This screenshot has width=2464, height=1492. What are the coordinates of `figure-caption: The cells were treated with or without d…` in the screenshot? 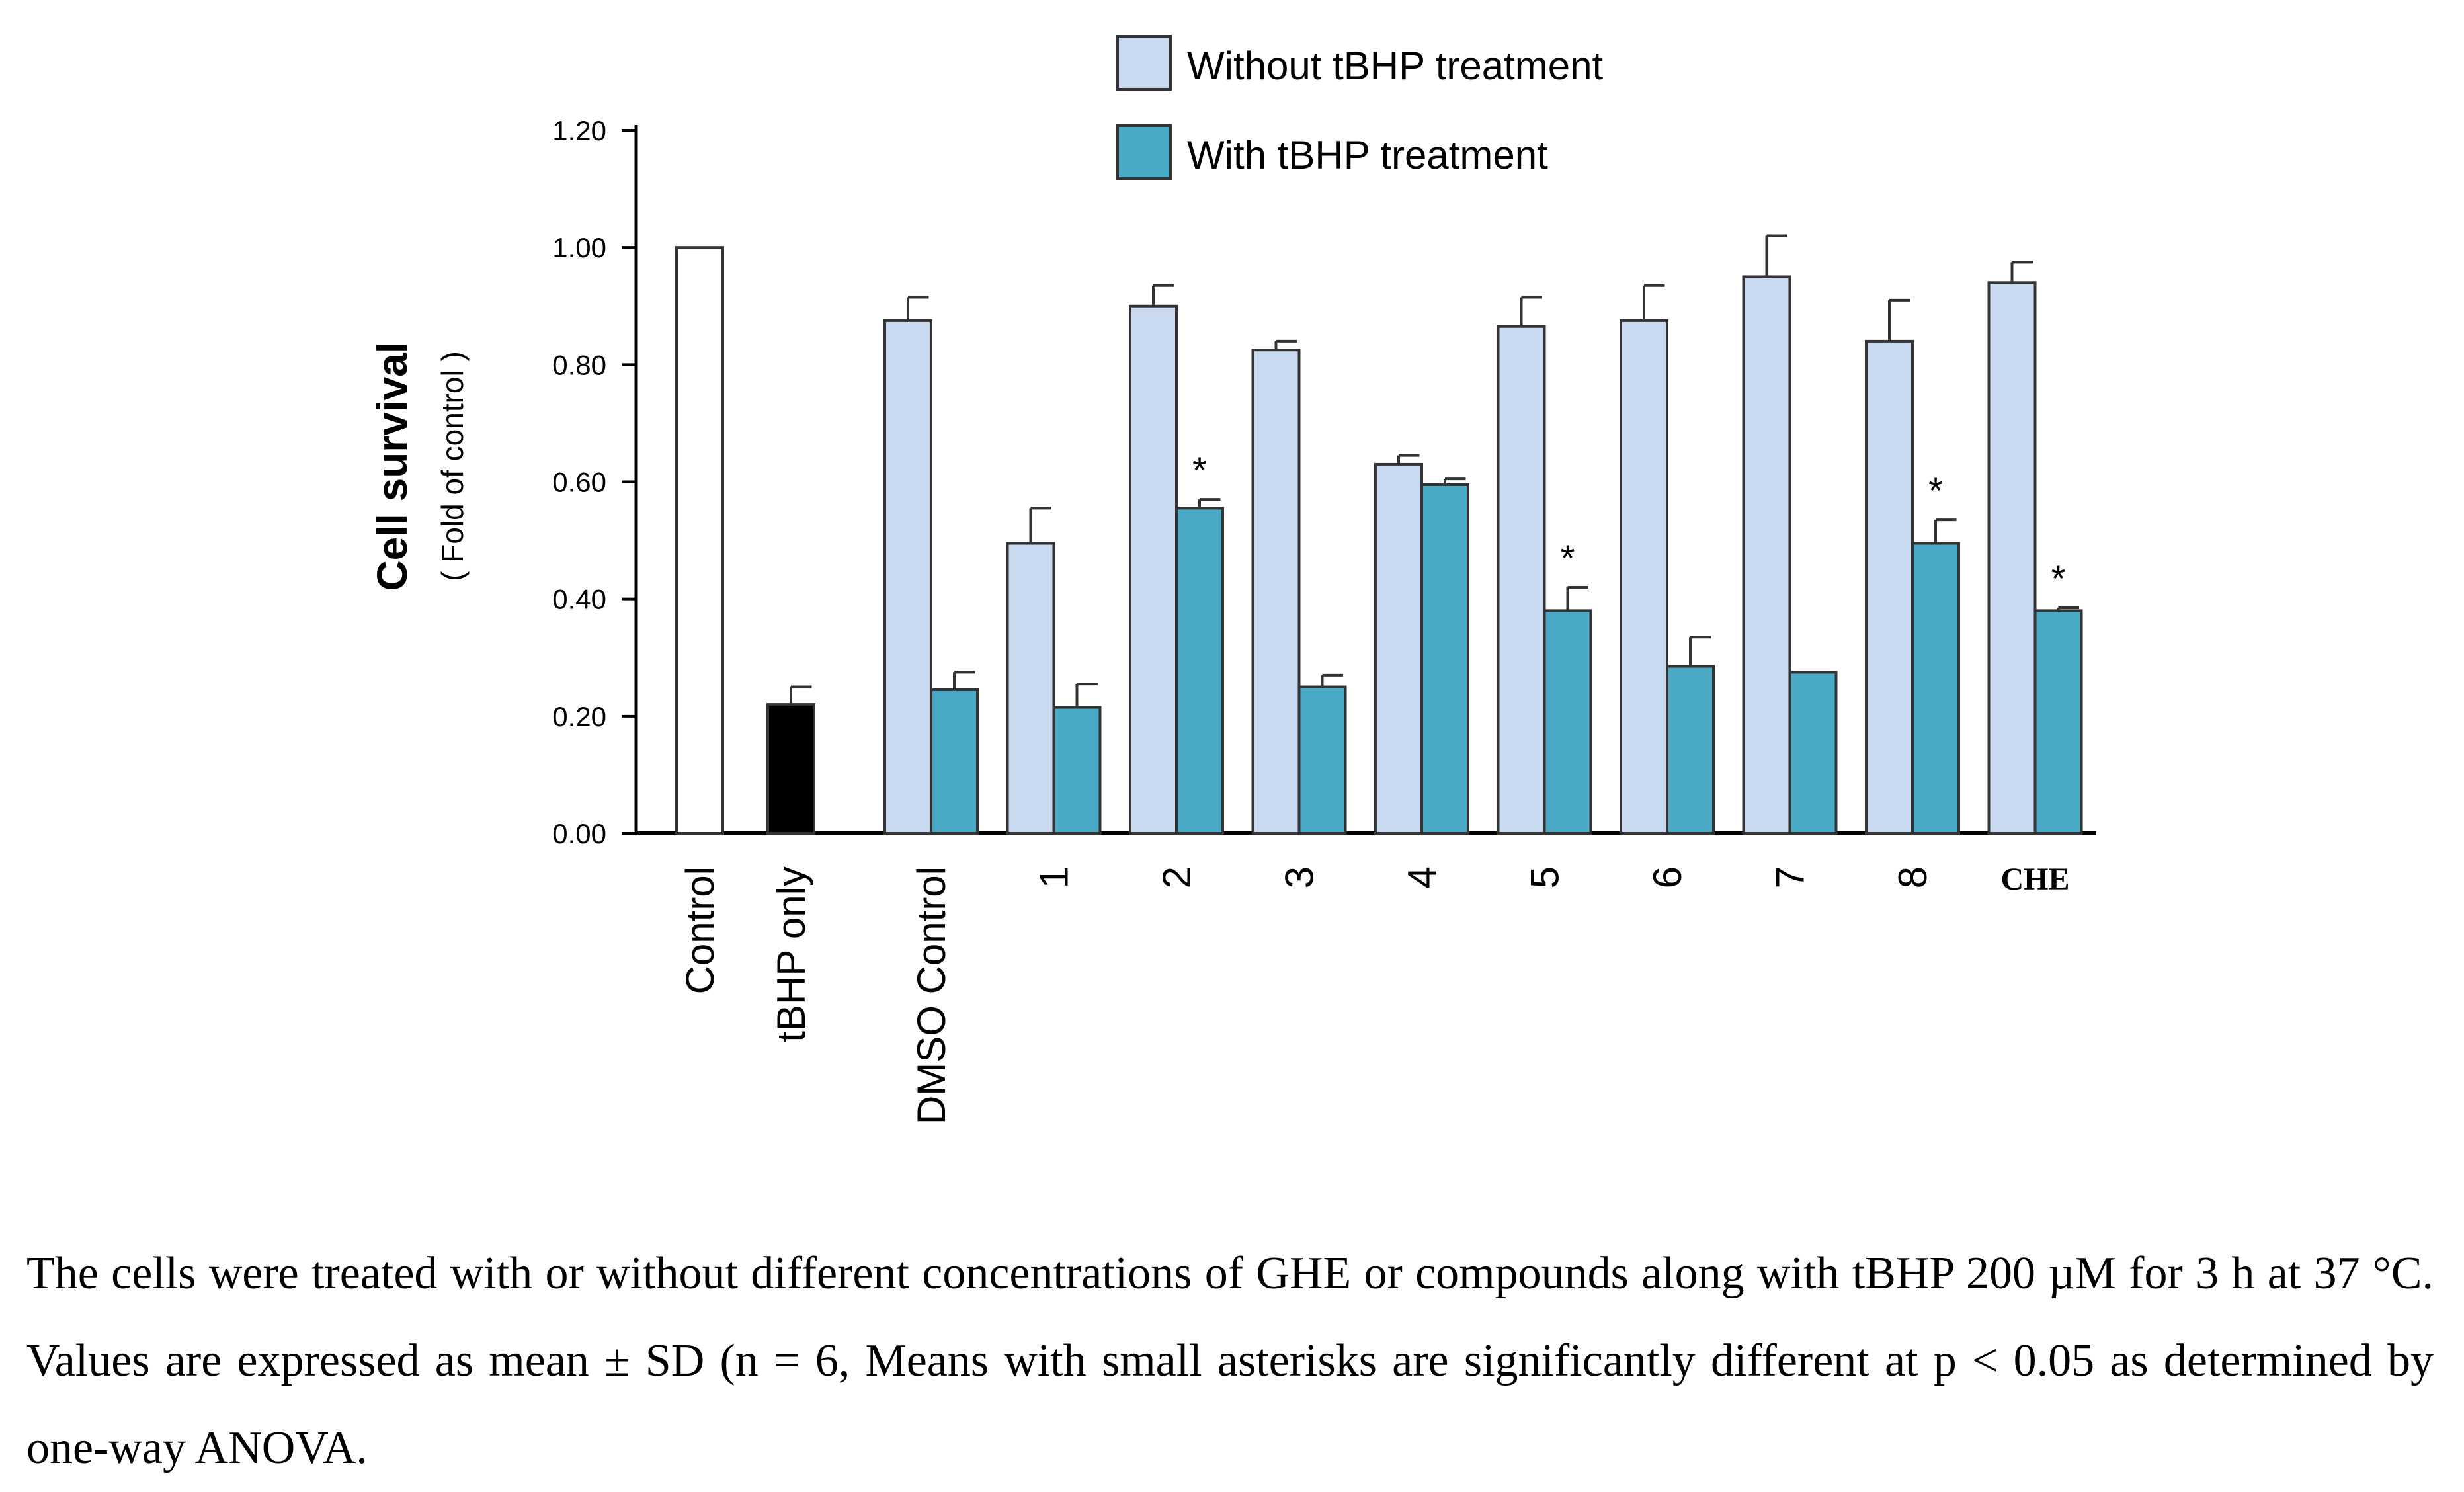 It's located at (1230, 1360).